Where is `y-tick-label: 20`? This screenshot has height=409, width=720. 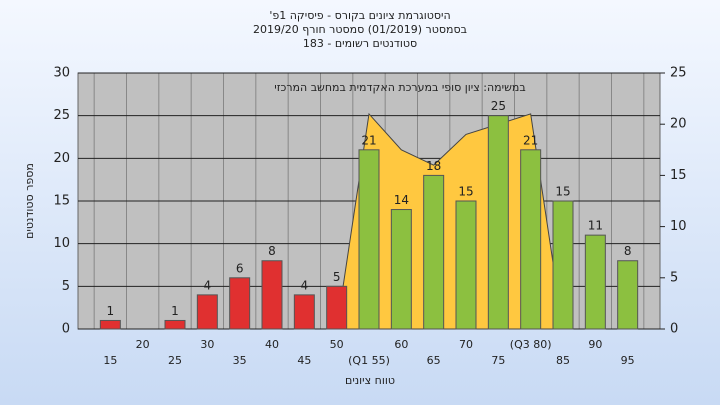
y-tick-label: 20 is located at coordinates (61, 158).